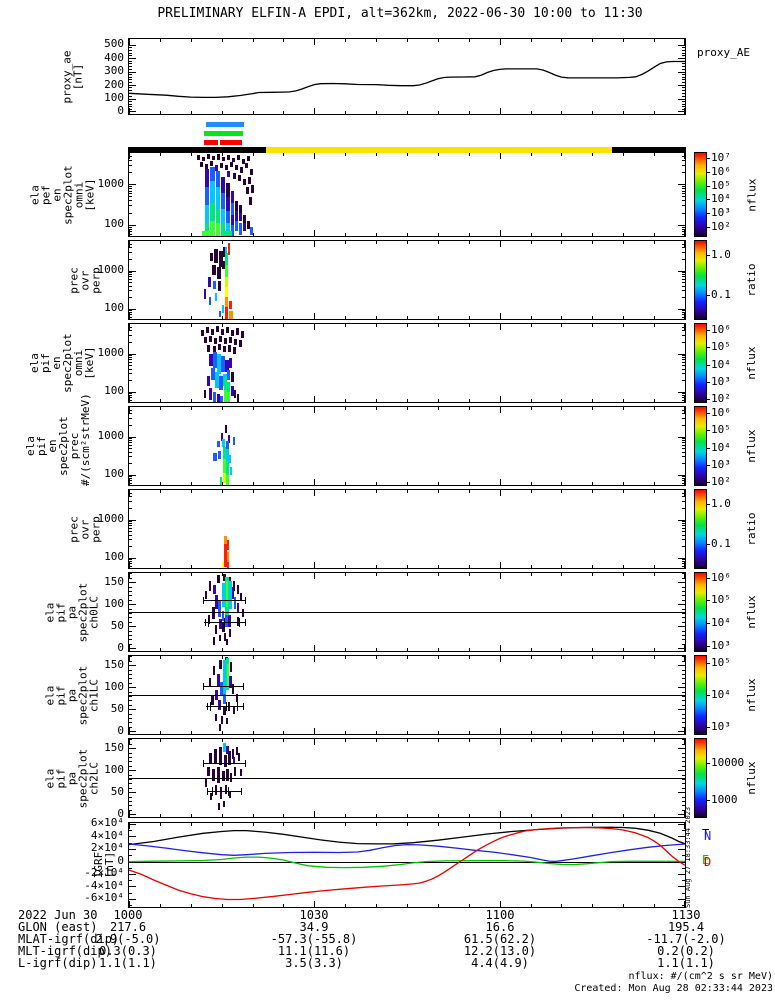 This screenshot has height=1000, width=775. What do you see at coordinates (407, 446) in the screenshot?
I see `panel-p5` at bounding box center [407, 446].